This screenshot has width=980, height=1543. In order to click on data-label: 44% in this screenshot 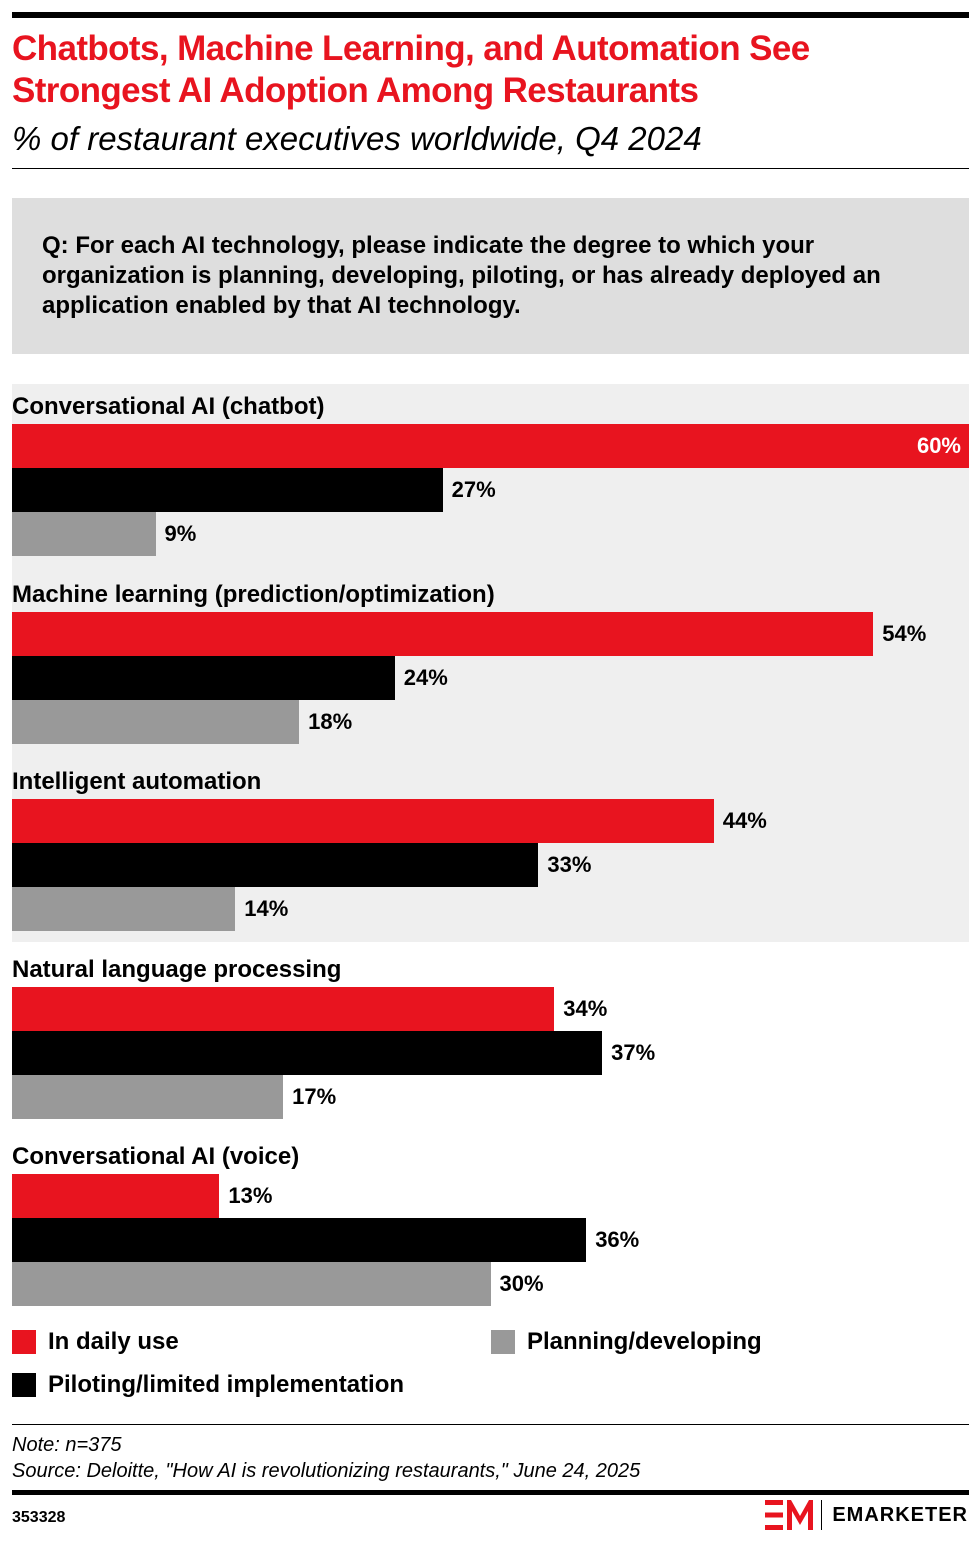, I will do `click(744, 820)`.